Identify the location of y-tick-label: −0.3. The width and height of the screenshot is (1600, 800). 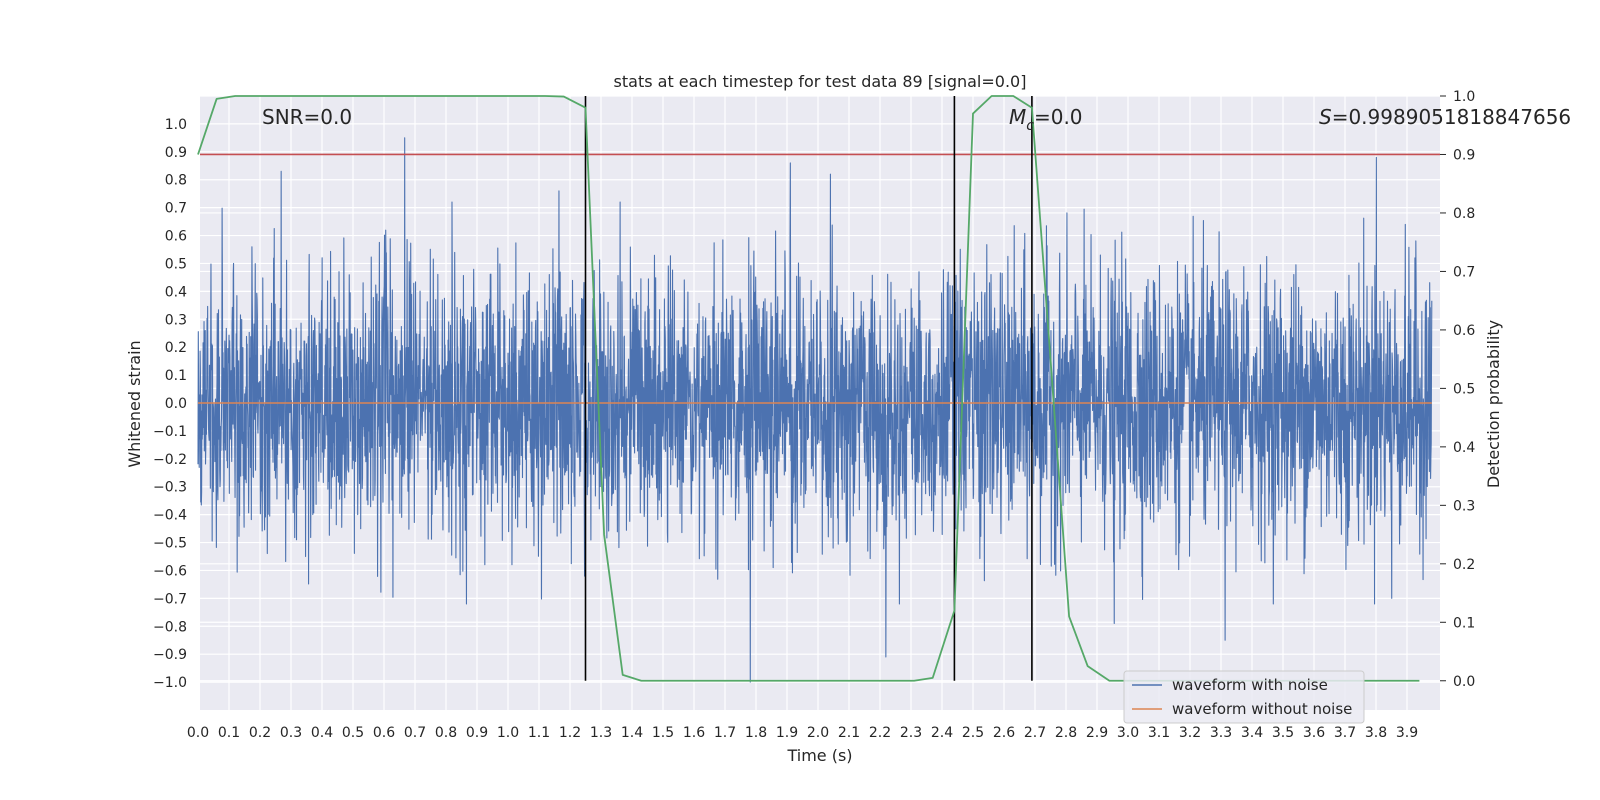
(170, 488).